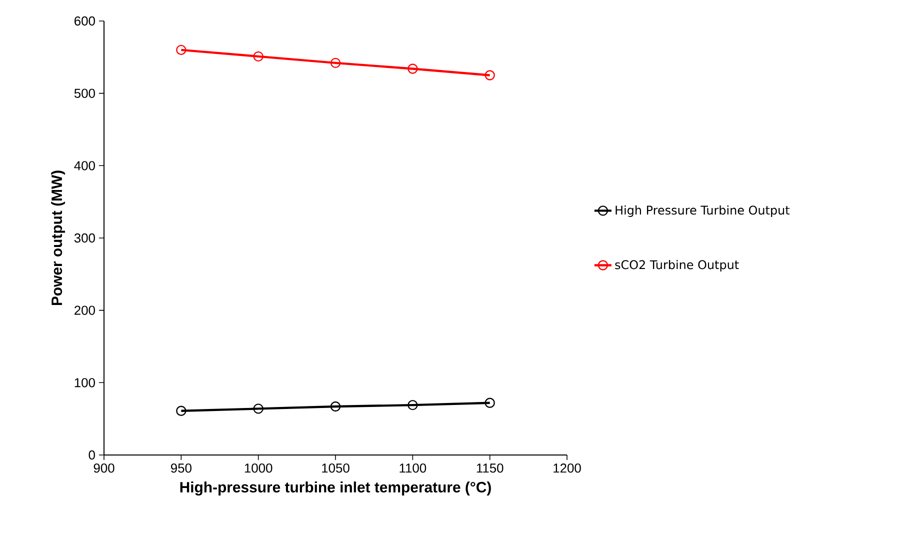 The image size is (920, 535). What do you see at coordinates (91, 455) in the screenshot?
I see `y-tick-label: 0` at bounding box center [91, 455].